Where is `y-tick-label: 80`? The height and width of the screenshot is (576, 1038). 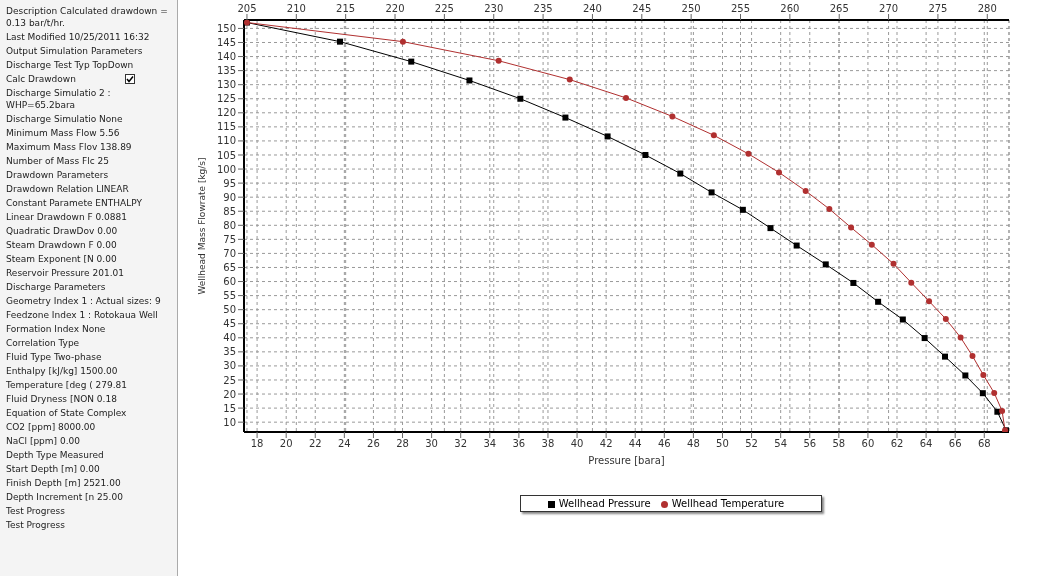
y-tick-label: 80 is located at coordinates (229, 225).